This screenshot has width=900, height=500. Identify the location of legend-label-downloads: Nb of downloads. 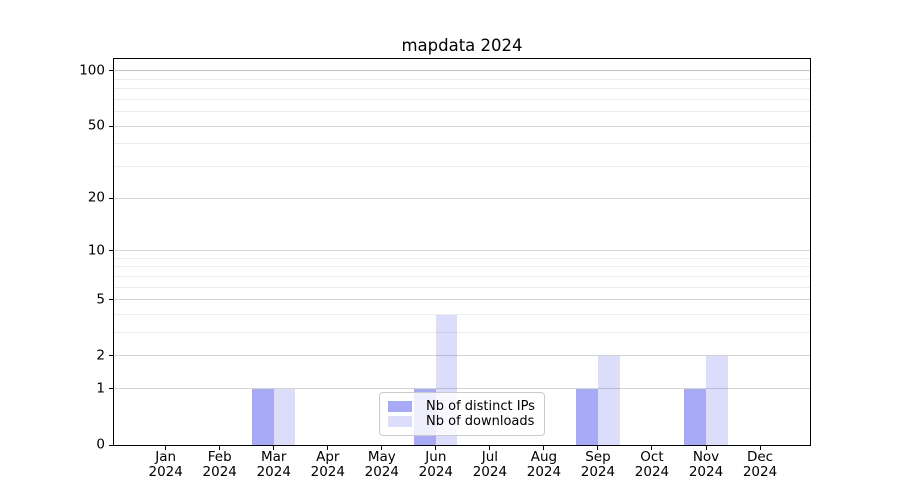
(480, 421).